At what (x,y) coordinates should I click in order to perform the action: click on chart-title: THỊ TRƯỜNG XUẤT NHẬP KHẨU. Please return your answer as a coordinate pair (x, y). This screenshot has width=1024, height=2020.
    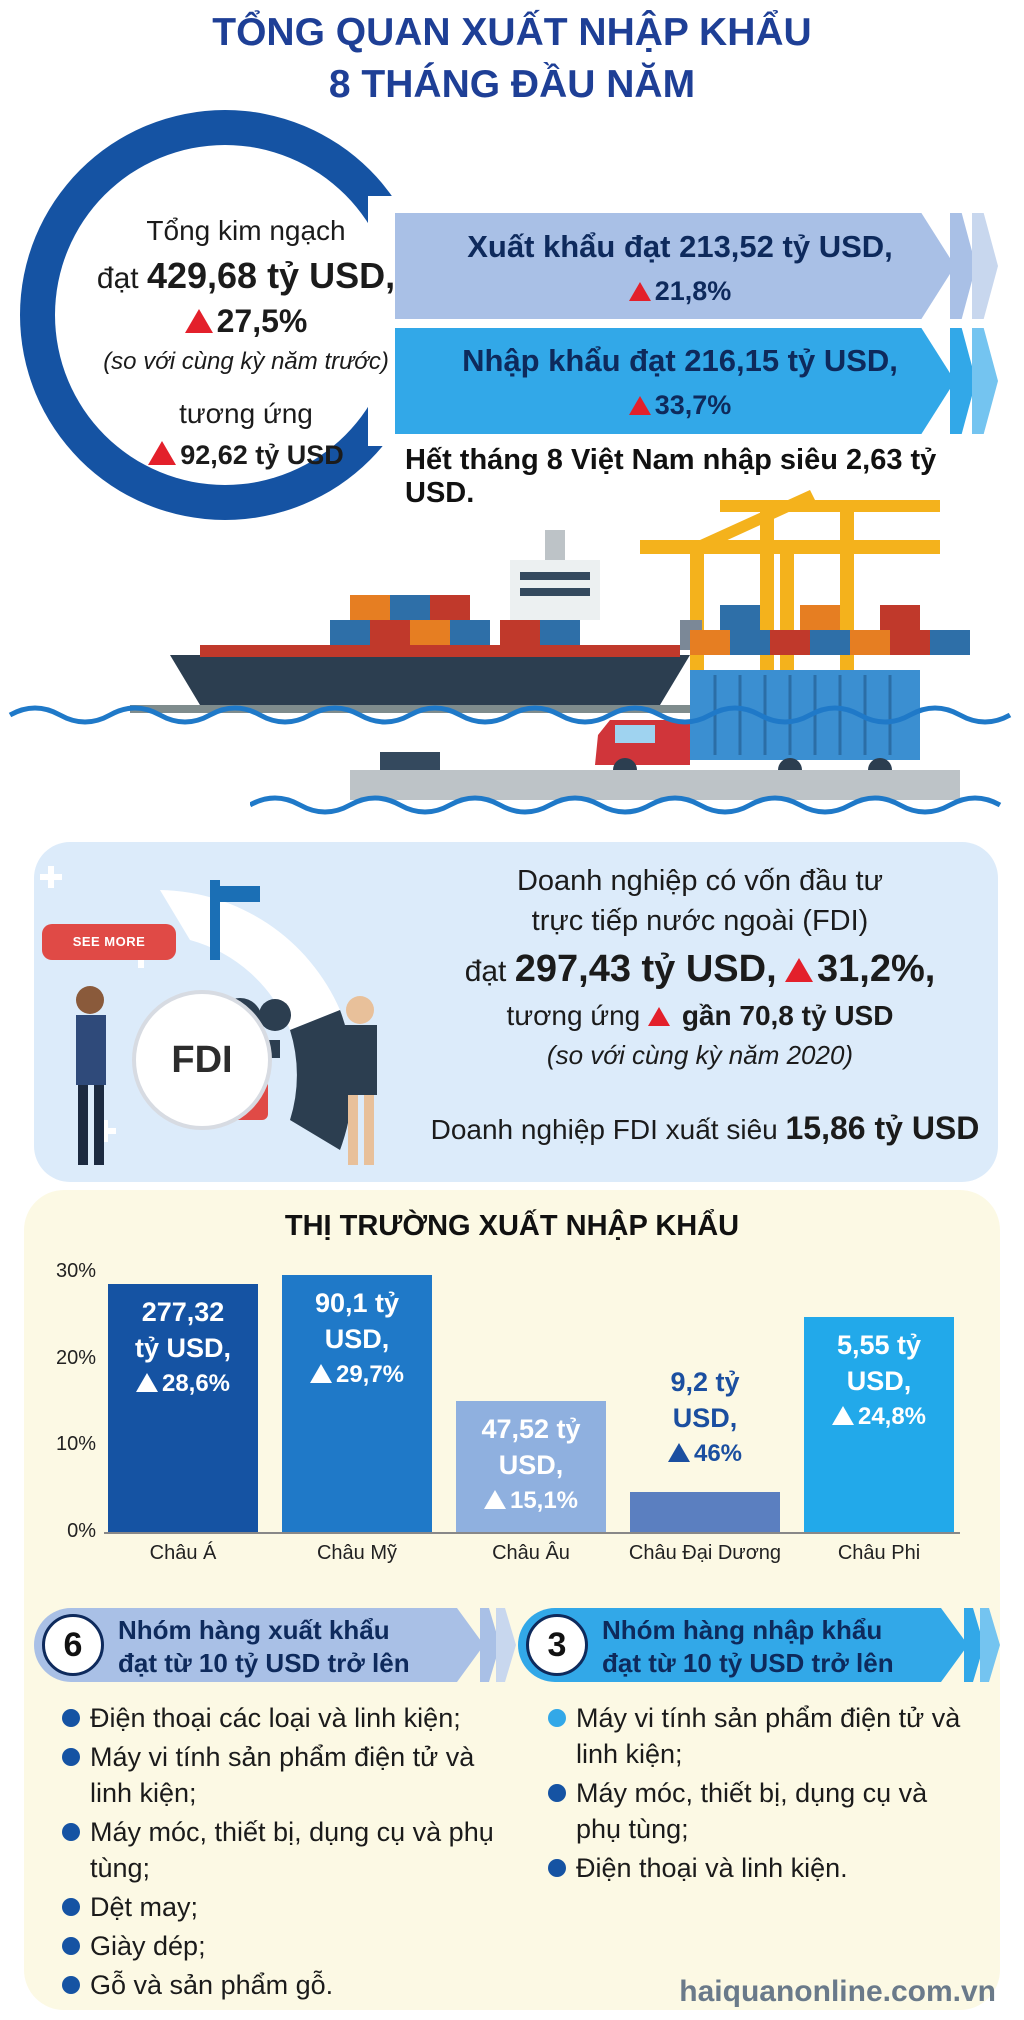
    Looking at the image, I should click on (512, 1226).